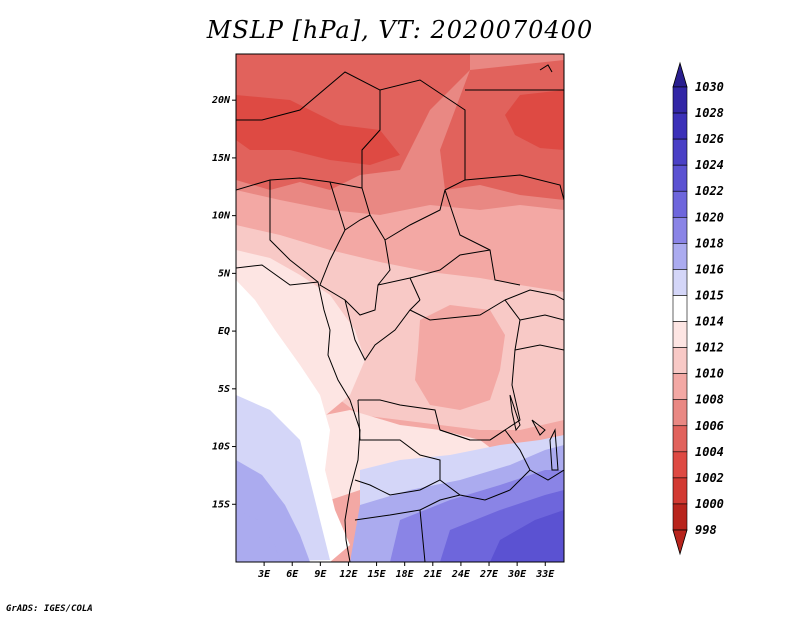  Describe the element at coordinates (709, 400) in the screenshot. I see `colorbar-label: 1008` at that location.